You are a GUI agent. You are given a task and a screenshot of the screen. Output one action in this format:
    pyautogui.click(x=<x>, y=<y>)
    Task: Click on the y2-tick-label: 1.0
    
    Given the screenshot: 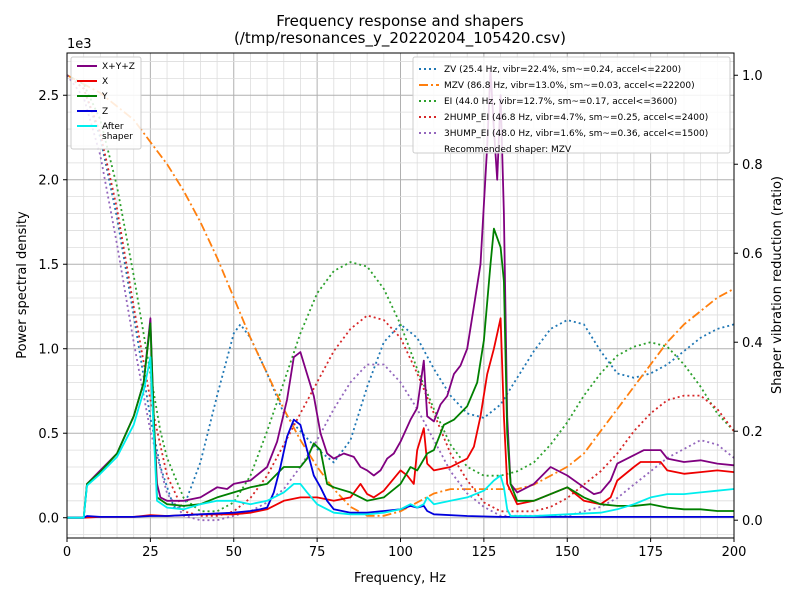 What is the action you would take?
    pyautogui.click(x=752, y=76)
    